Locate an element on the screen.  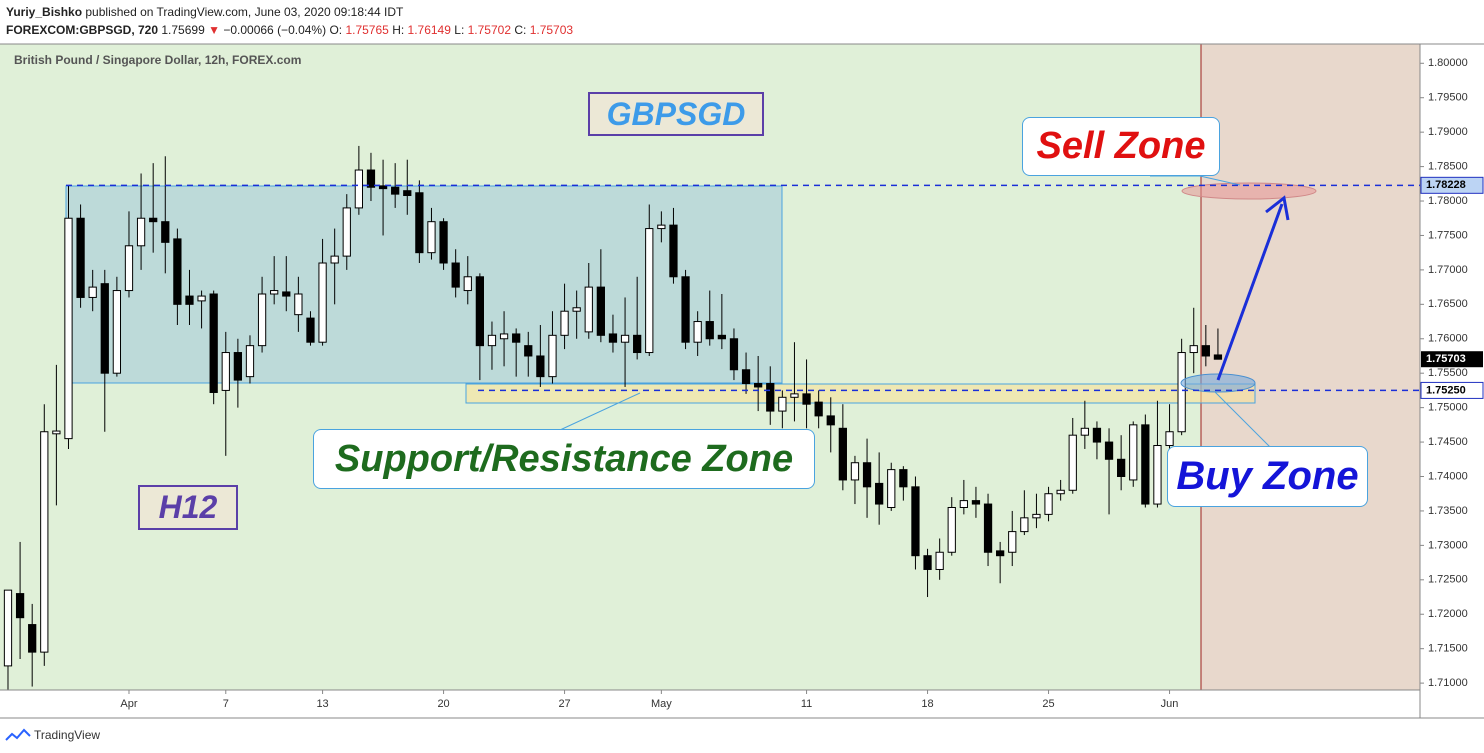
x-tick-label: 18 is located at coordinates (927, 704).